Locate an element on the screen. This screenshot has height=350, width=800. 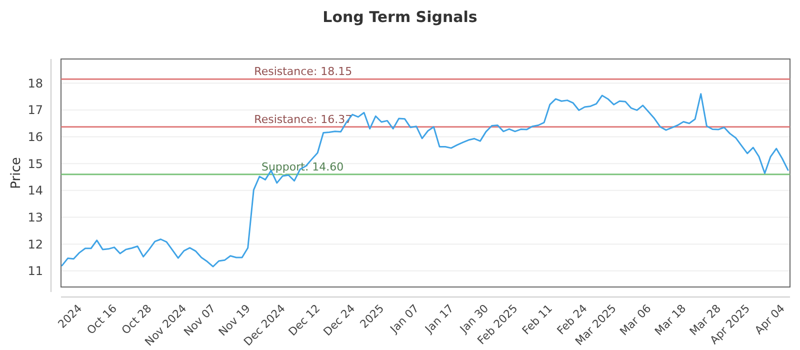
y-tick-label: 13 is located at coordinates (35, 217).